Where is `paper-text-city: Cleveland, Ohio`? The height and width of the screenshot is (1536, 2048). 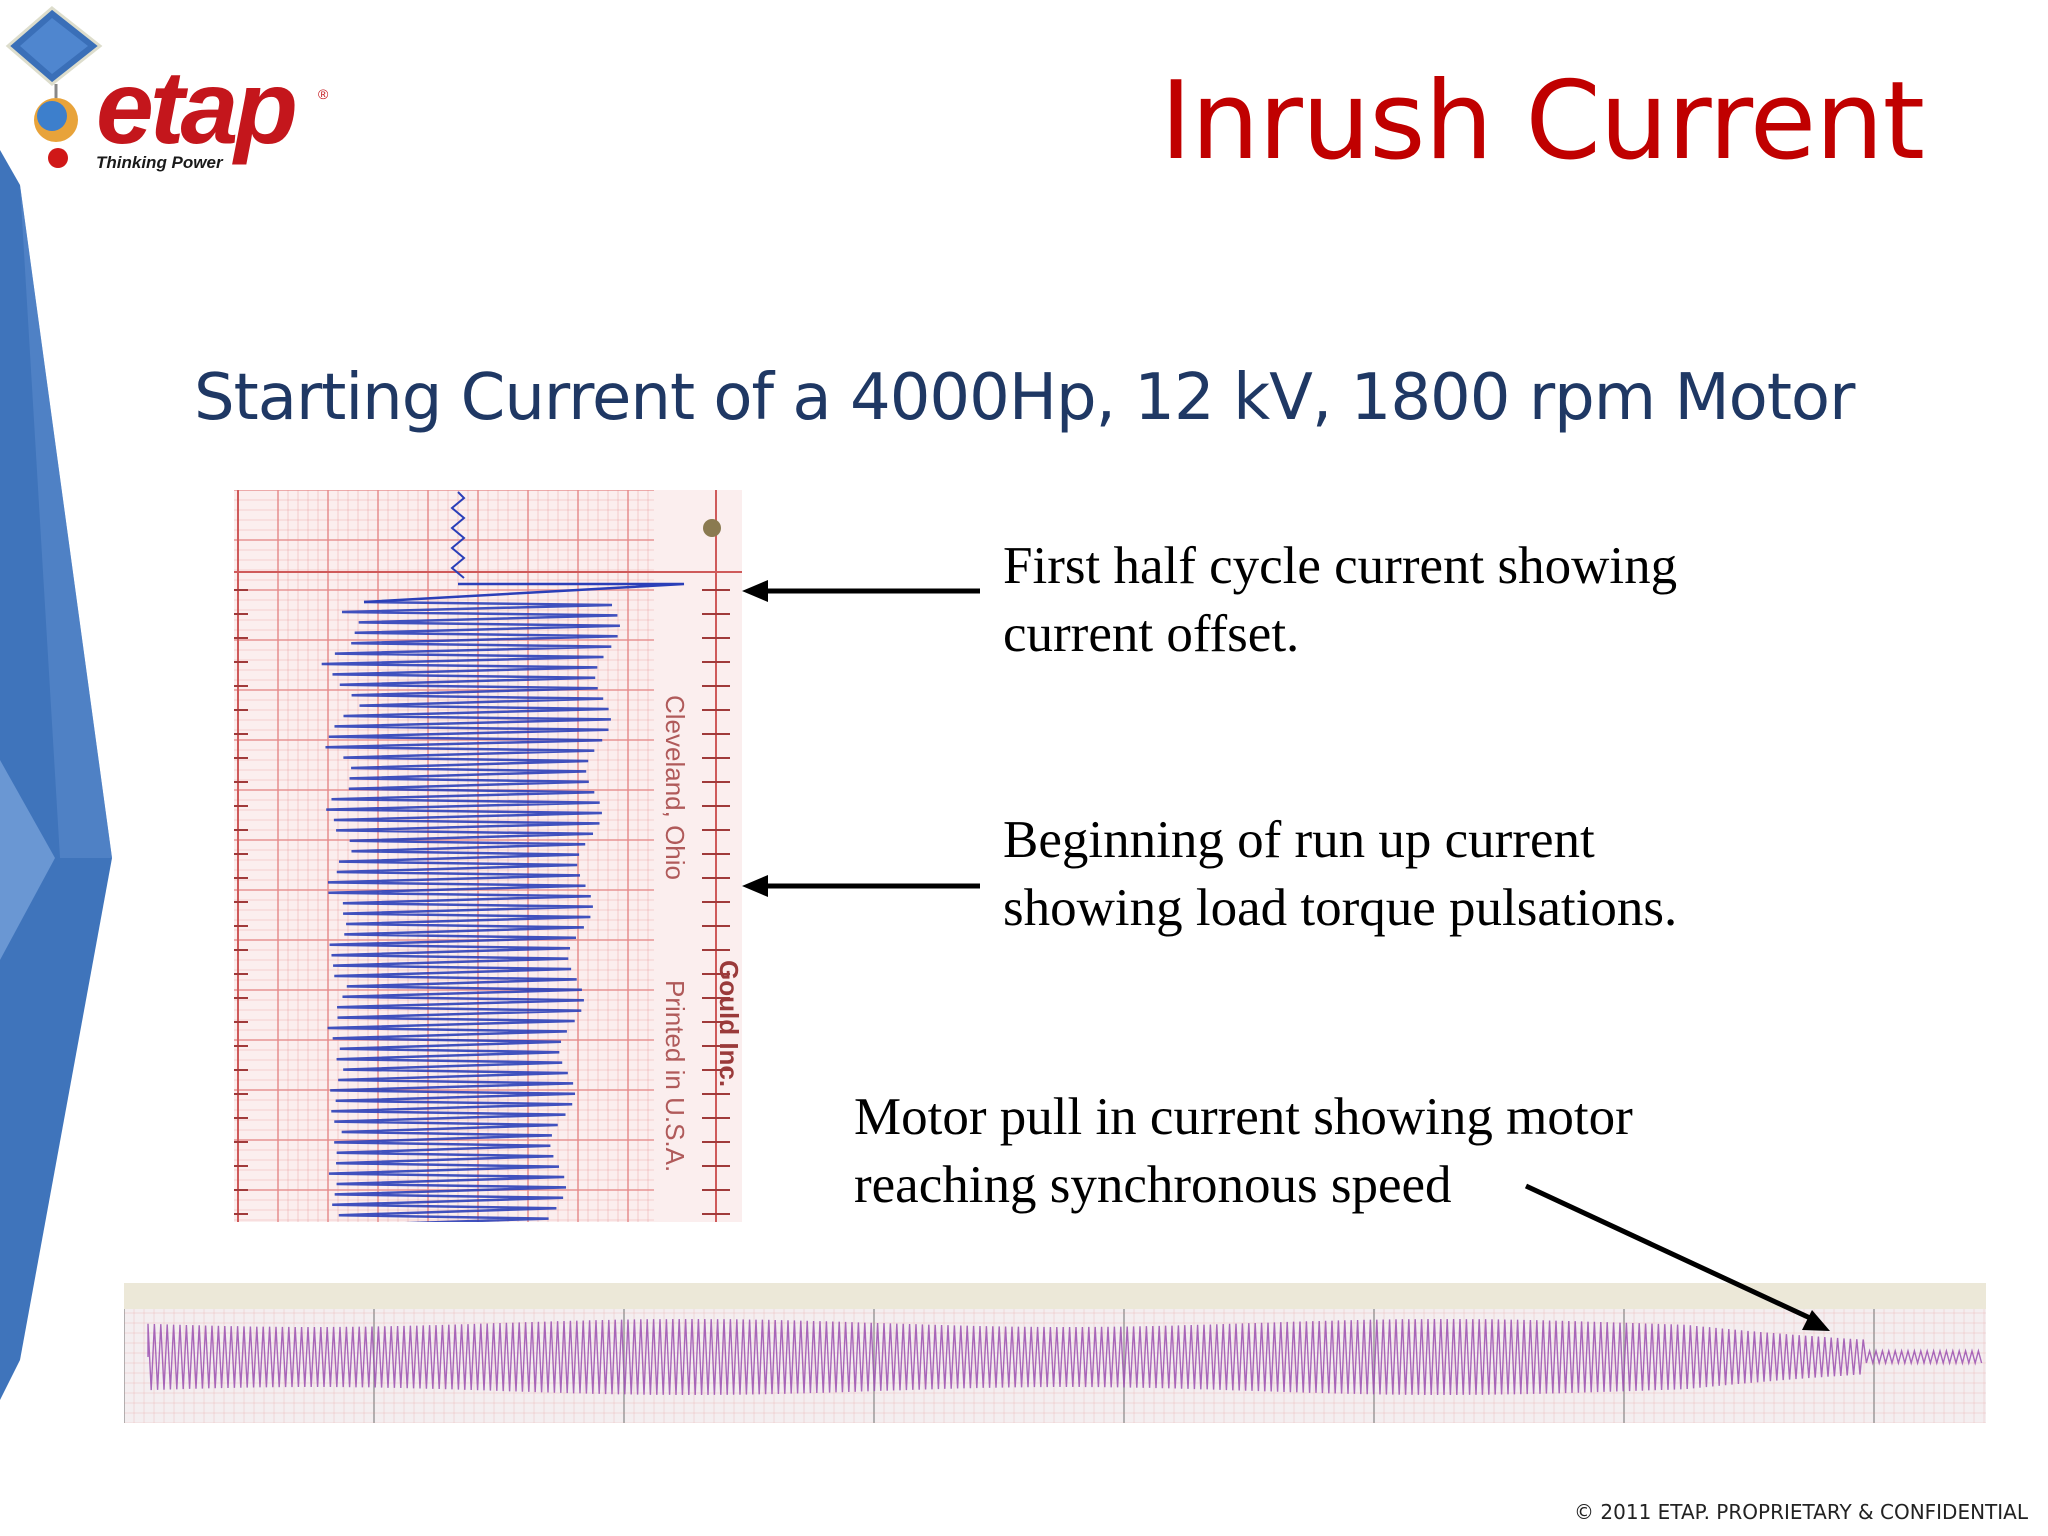 paper-text-city: Cleveland, Ohio is located at coordinates (675, 787).